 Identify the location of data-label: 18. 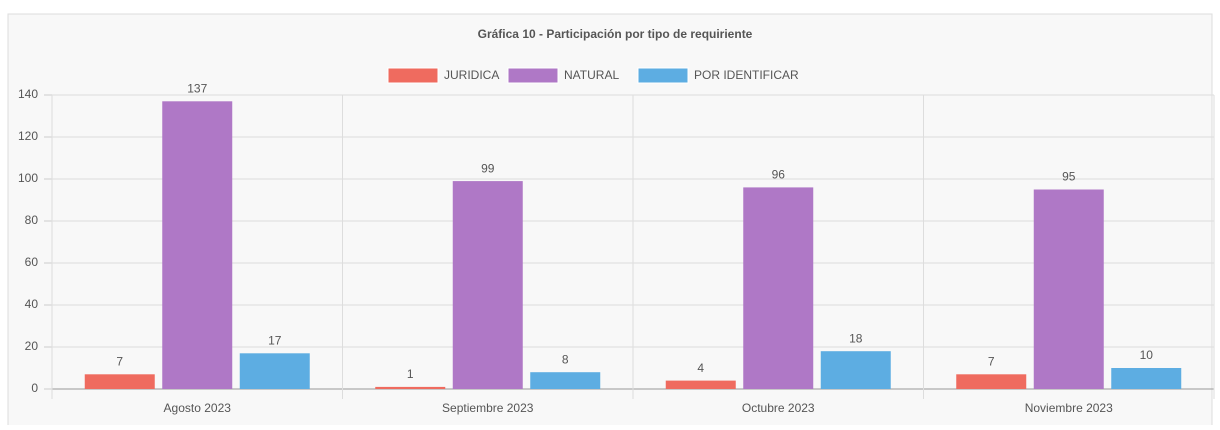
(856, 338).